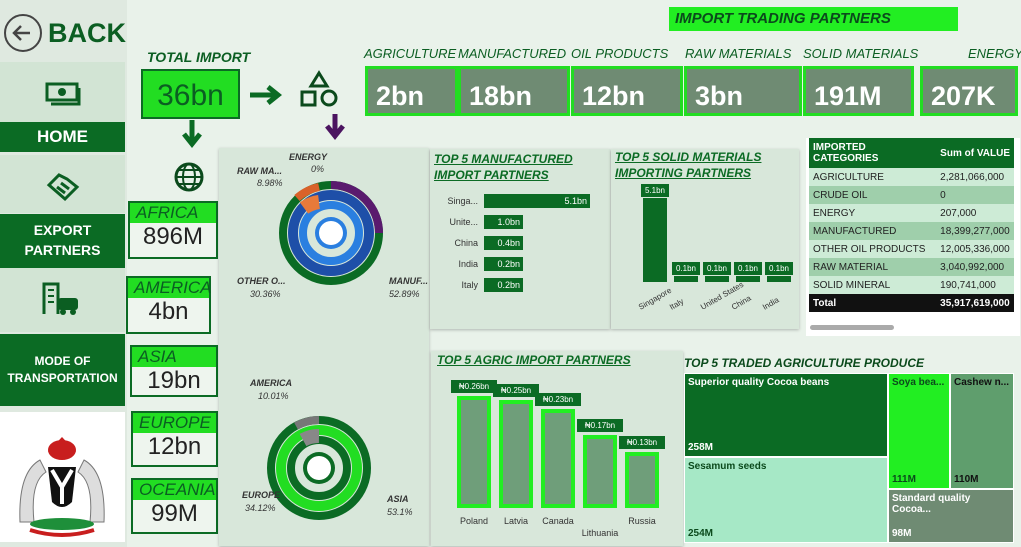  I want to click on treemap-cell-value: 111M, so click(904, 479).